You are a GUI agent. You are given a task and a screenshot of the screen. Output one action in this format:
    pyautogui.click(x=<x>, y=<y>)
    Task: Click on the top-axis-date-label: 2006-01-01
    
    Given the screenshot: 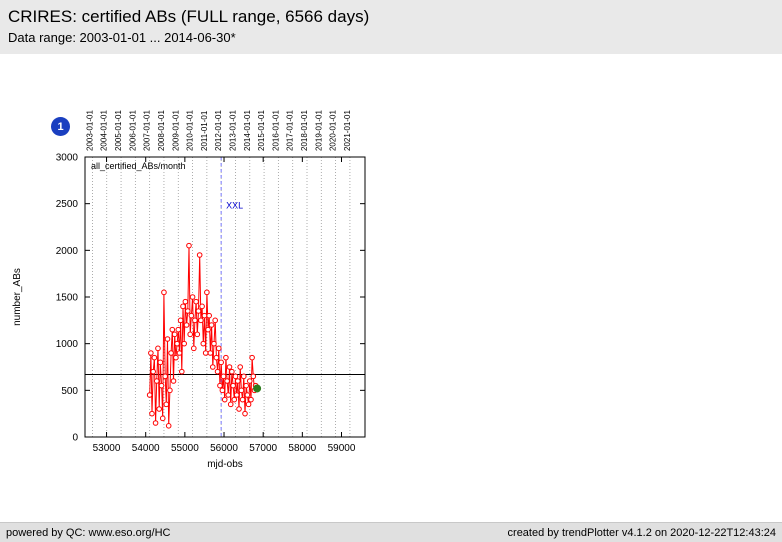 What is the action you would take?
    pyautogui.click(x=132, y=130)
    